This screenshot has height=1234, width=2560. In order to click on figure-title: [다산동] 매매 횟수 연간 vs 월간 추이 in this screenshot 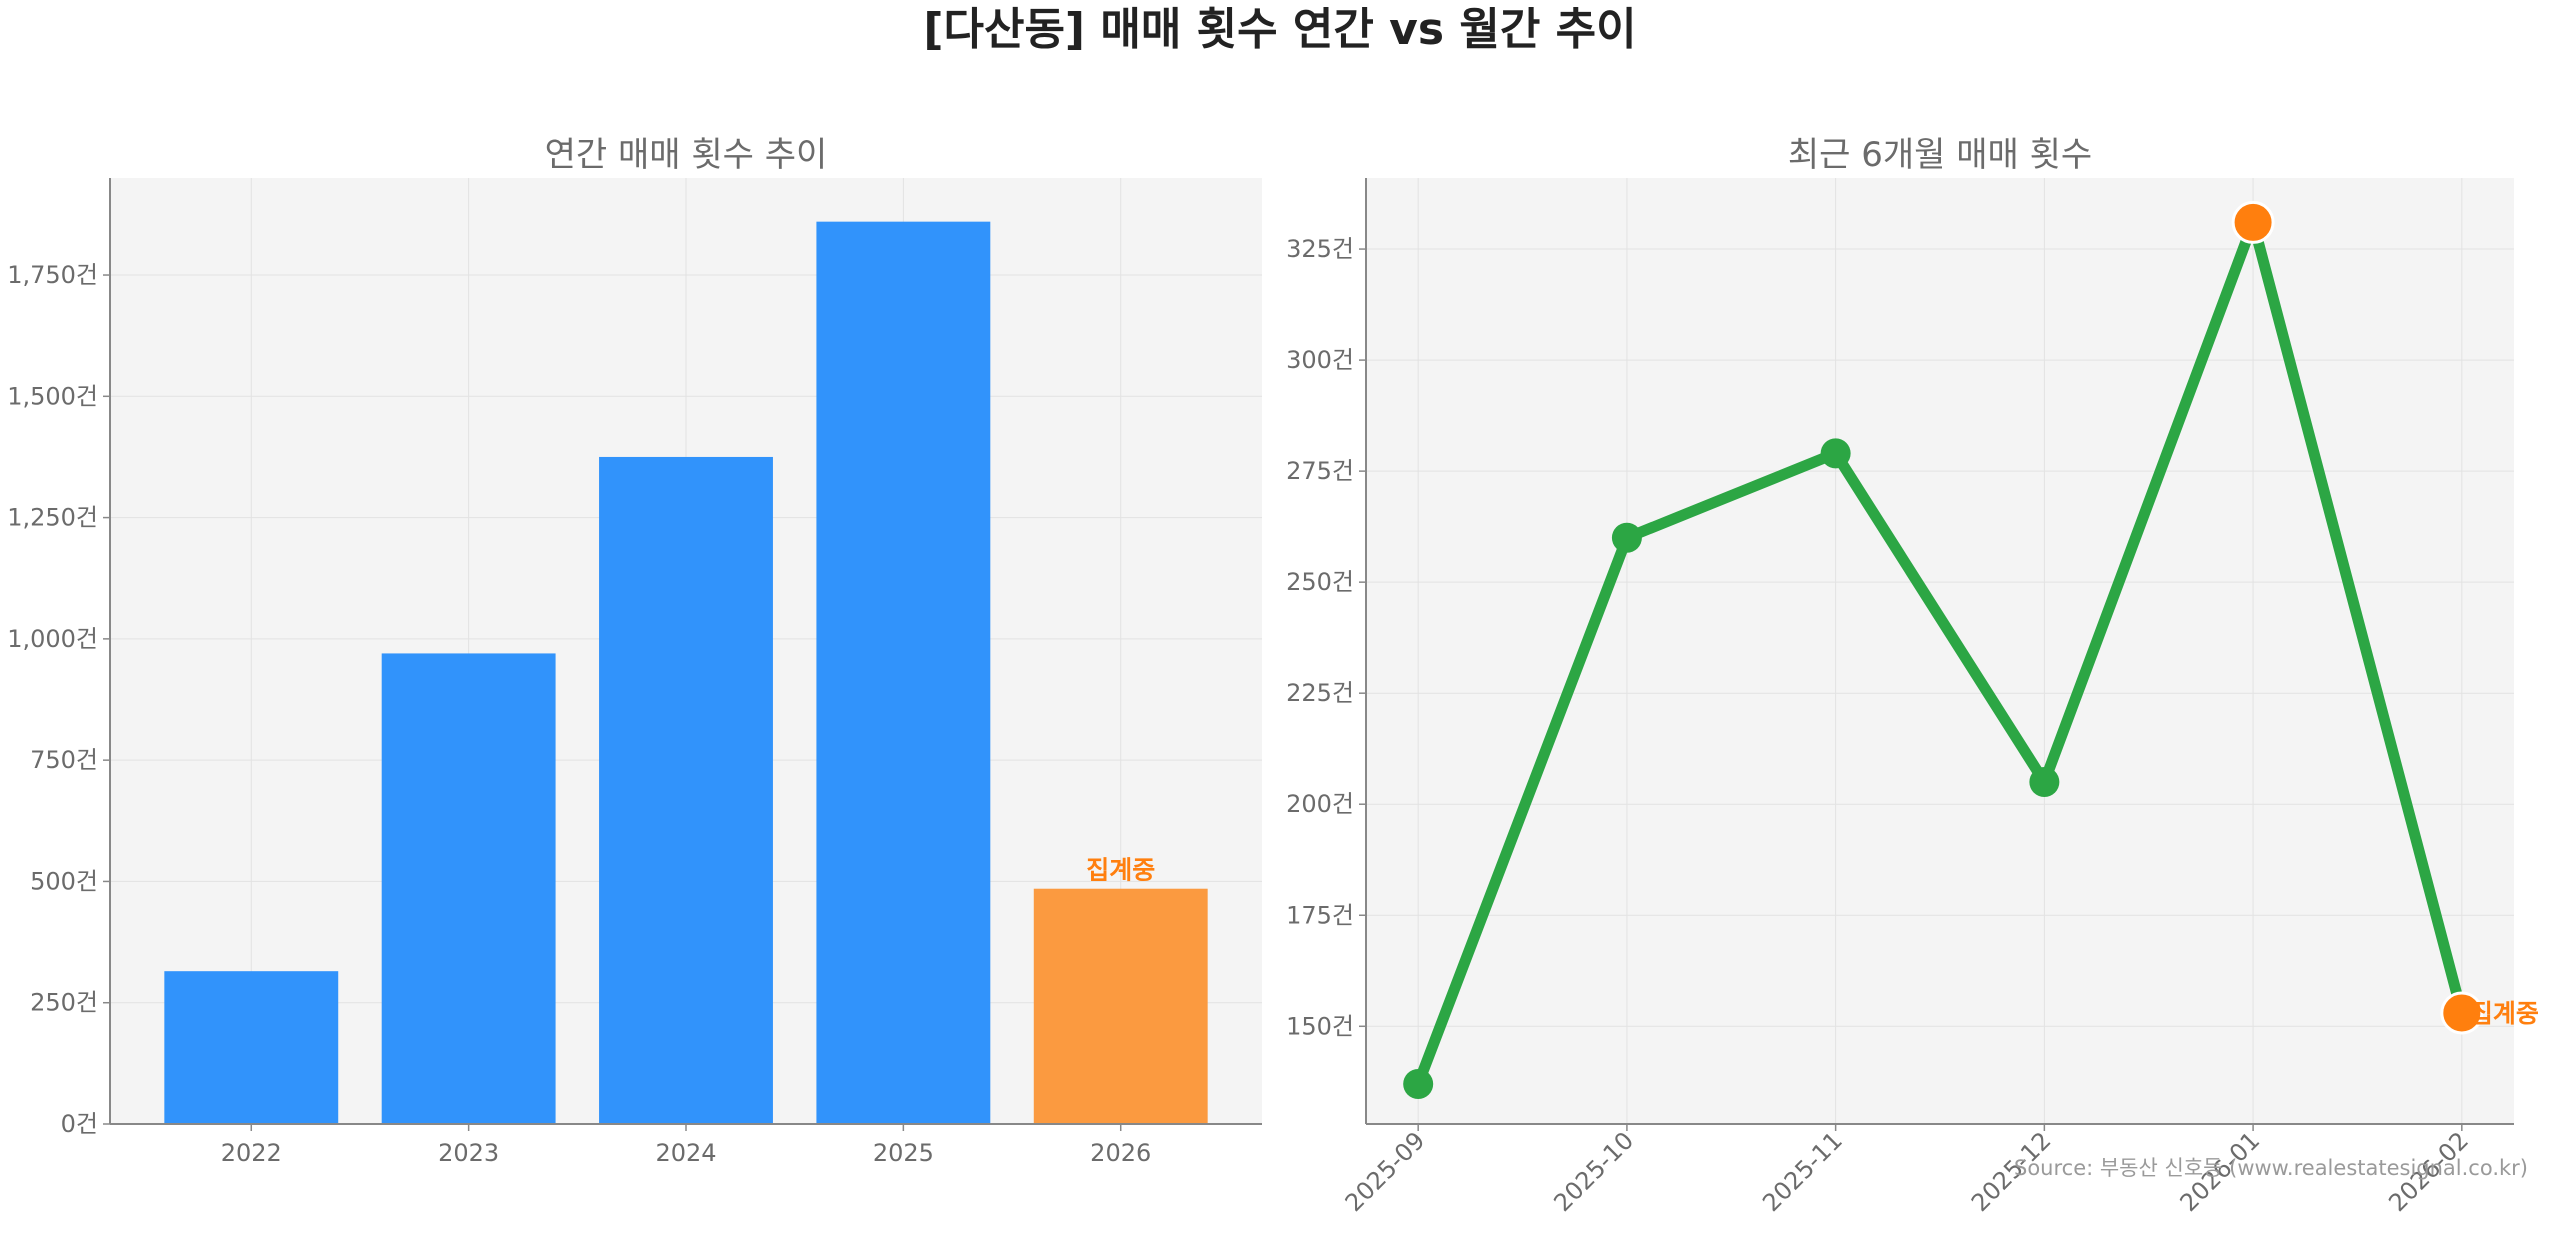, I will do `click(1279, 29)`.